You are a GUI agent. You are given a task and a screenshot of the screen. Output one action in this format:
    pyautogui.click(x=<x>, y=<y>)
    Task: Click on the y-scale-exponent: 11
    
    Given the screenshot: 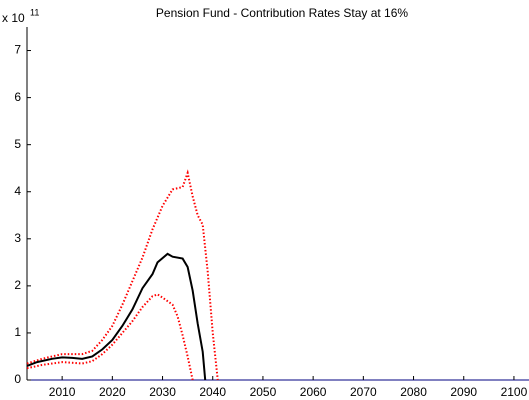 What is the action you would take?
    pyautogui.click(x=34, y=12)
    